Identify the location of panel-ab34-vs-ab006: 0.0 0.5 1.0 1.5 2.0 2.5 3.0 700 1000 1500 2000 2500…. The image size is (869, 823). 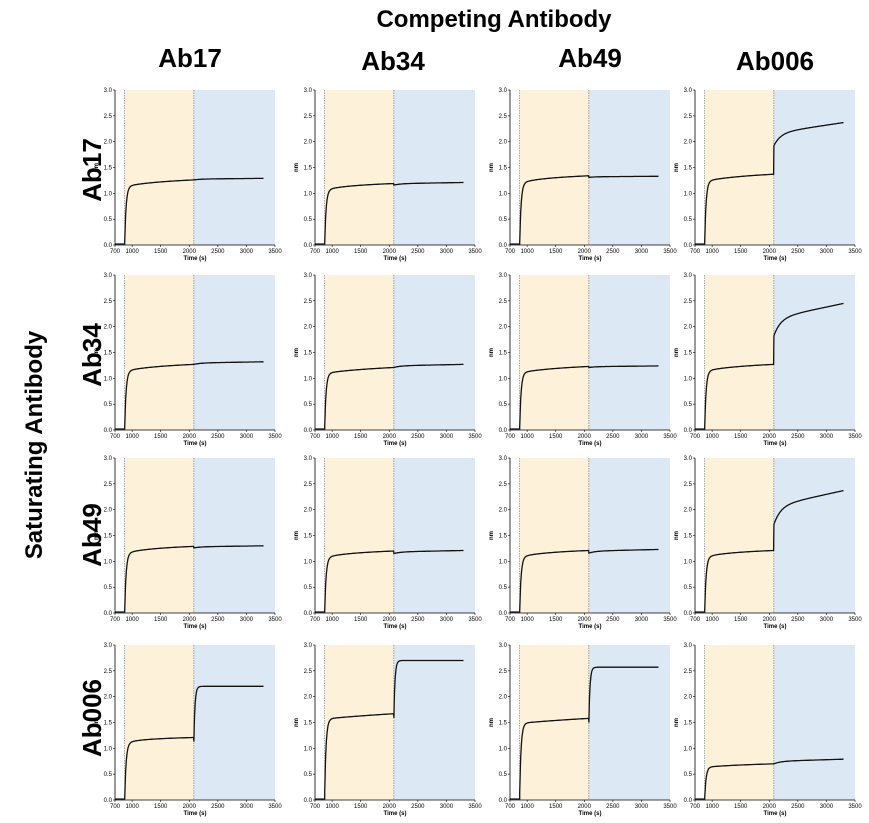
(768, 360).